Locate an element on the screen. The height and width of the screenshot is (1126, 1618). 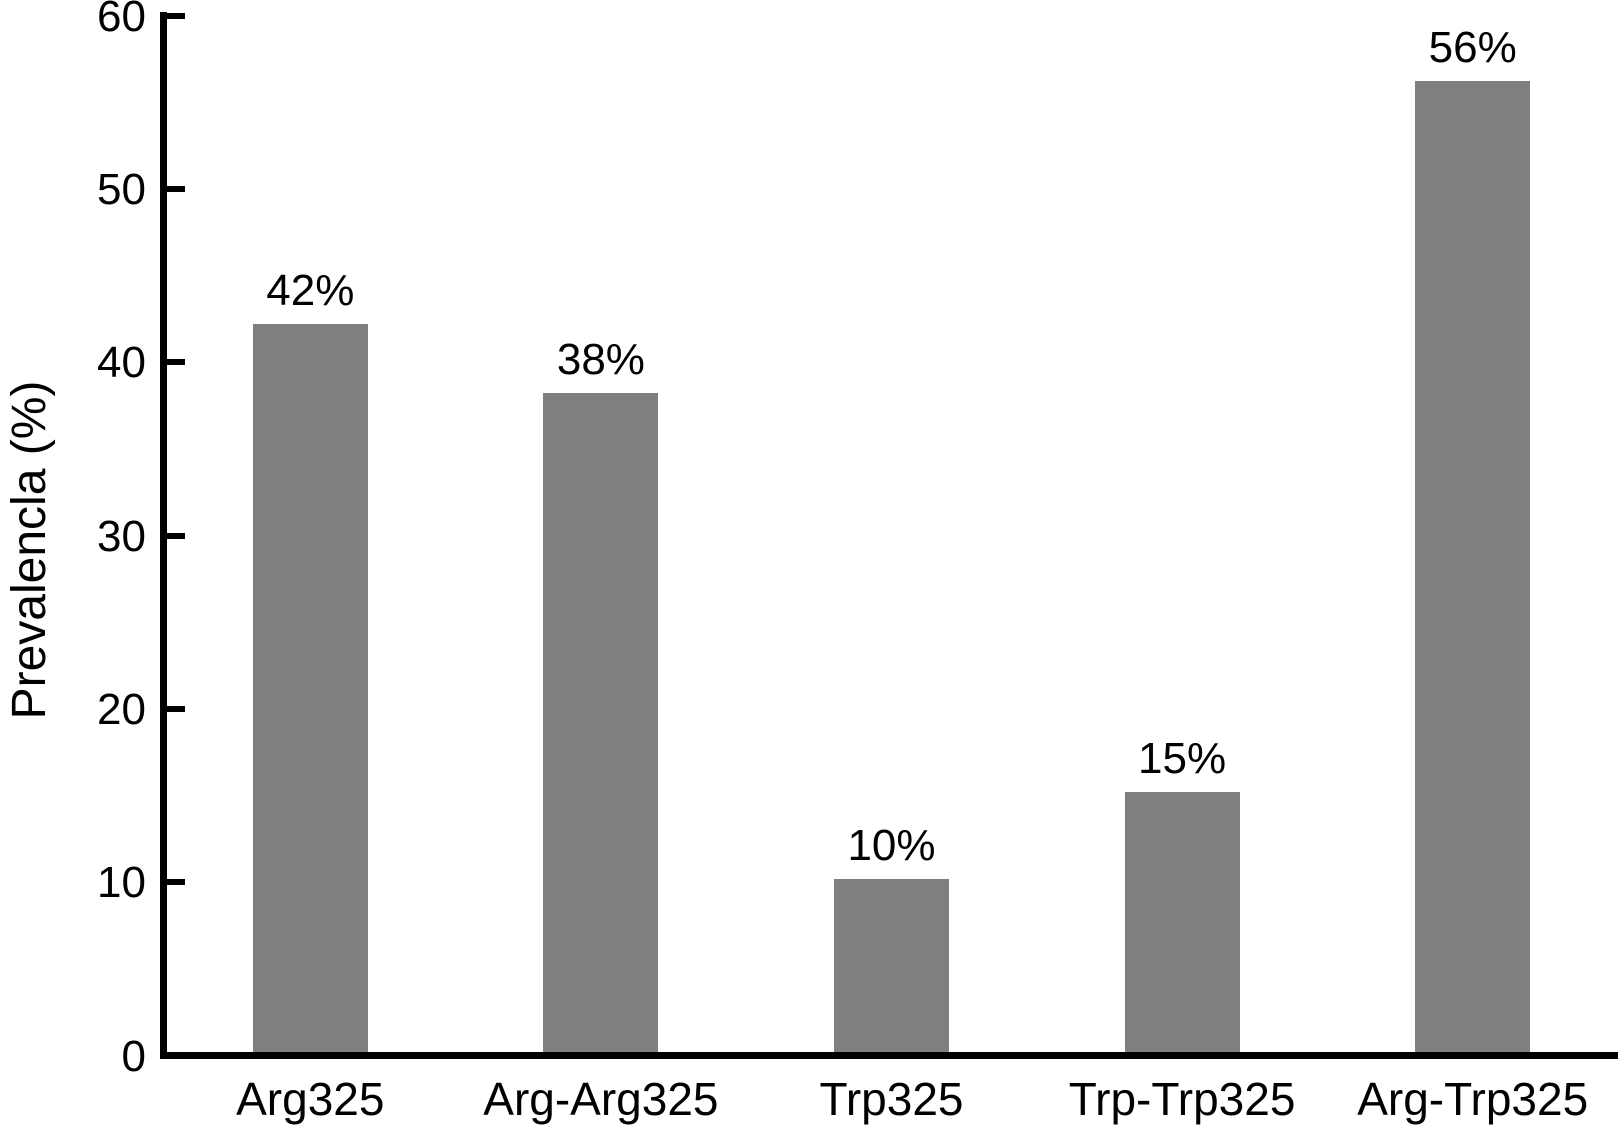
bar-value-label: 56% is located at coordinates (1472, 48).